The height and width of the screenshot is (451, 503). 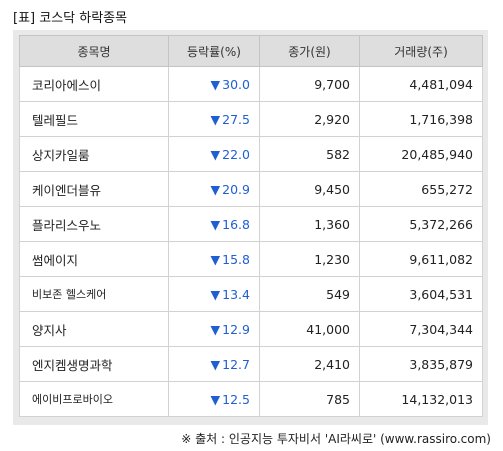 I want to click on stock-name: 양지사, so click(x=94, y=329).